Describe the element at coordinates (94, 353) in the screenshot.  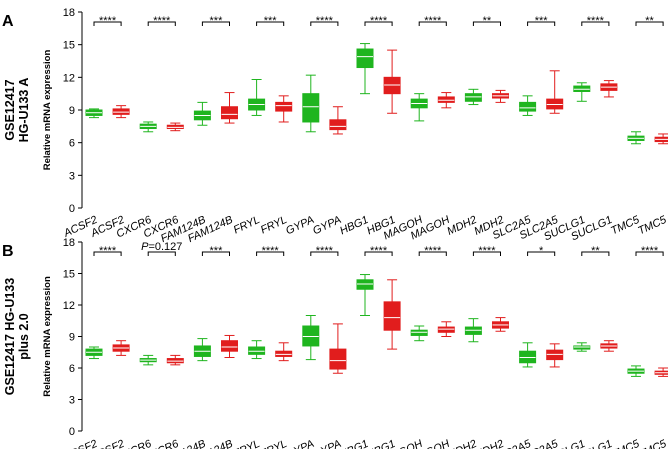
I see `box-acsf2-control` at that location.